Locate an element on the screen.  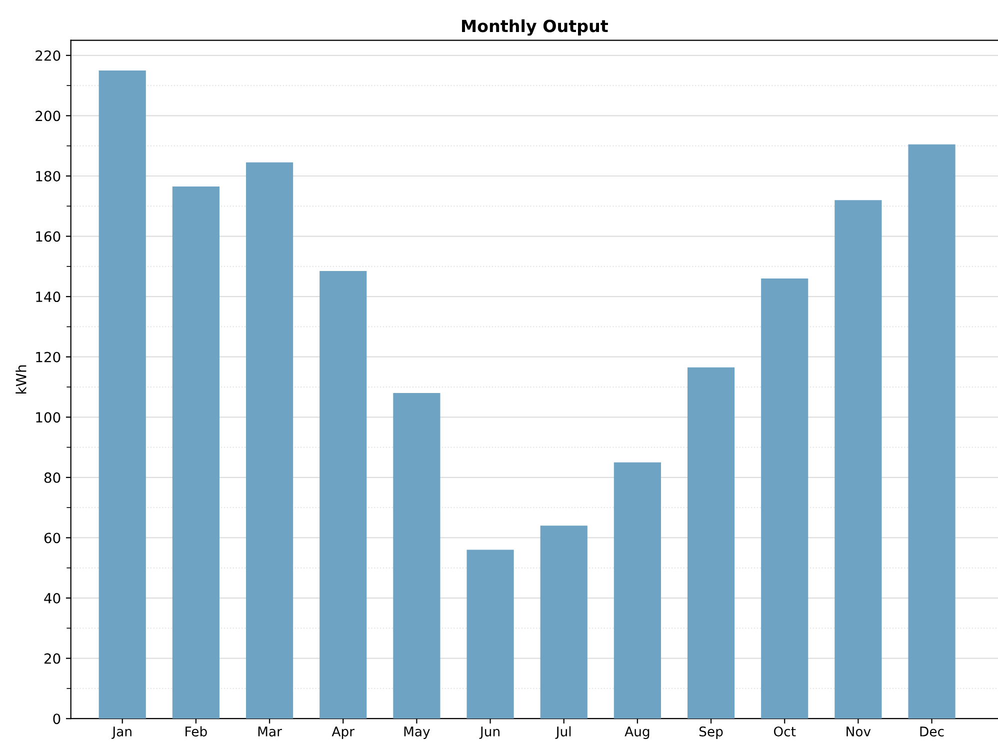
y-tick-label: 0 is located at coordinates (56, 719).